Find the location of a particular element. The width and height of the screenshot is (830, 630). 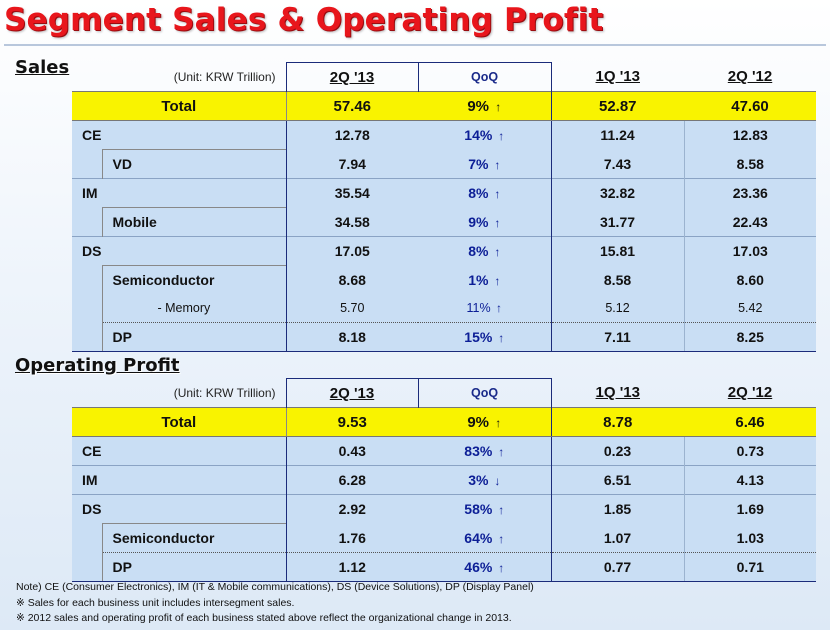

qoq-cell: 15% ↑ is located at coordinates (485, 337).